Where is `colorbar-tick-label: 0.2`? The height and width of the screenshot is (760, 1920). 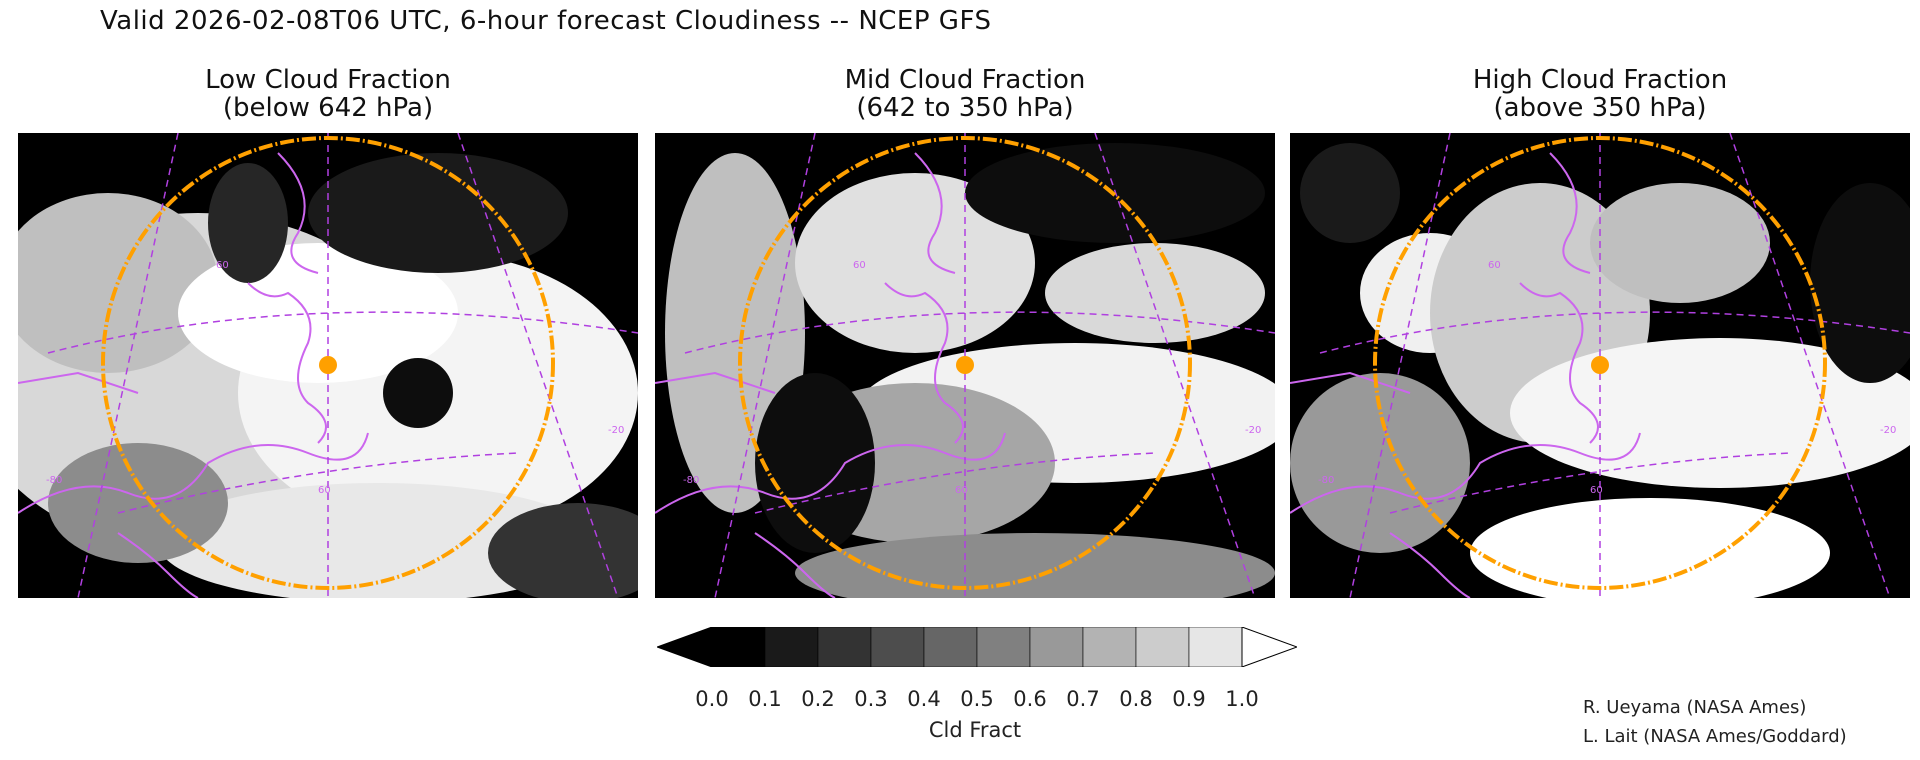 colorbar-tick-label: 0.2 is located at coordinates (818, 699).